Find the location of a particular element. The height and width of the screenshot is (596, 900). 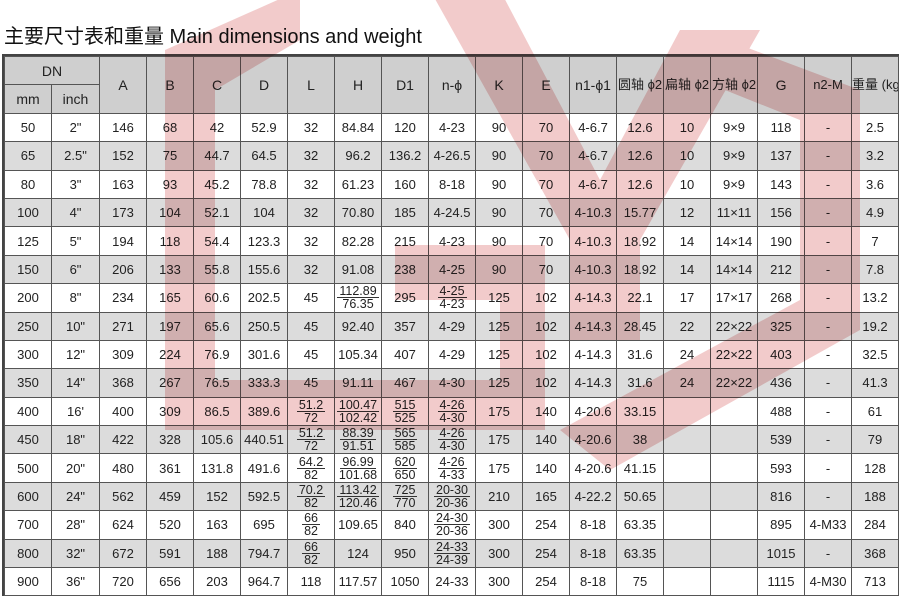

table-cell: 65.6 is located at coordinates (217, 326).